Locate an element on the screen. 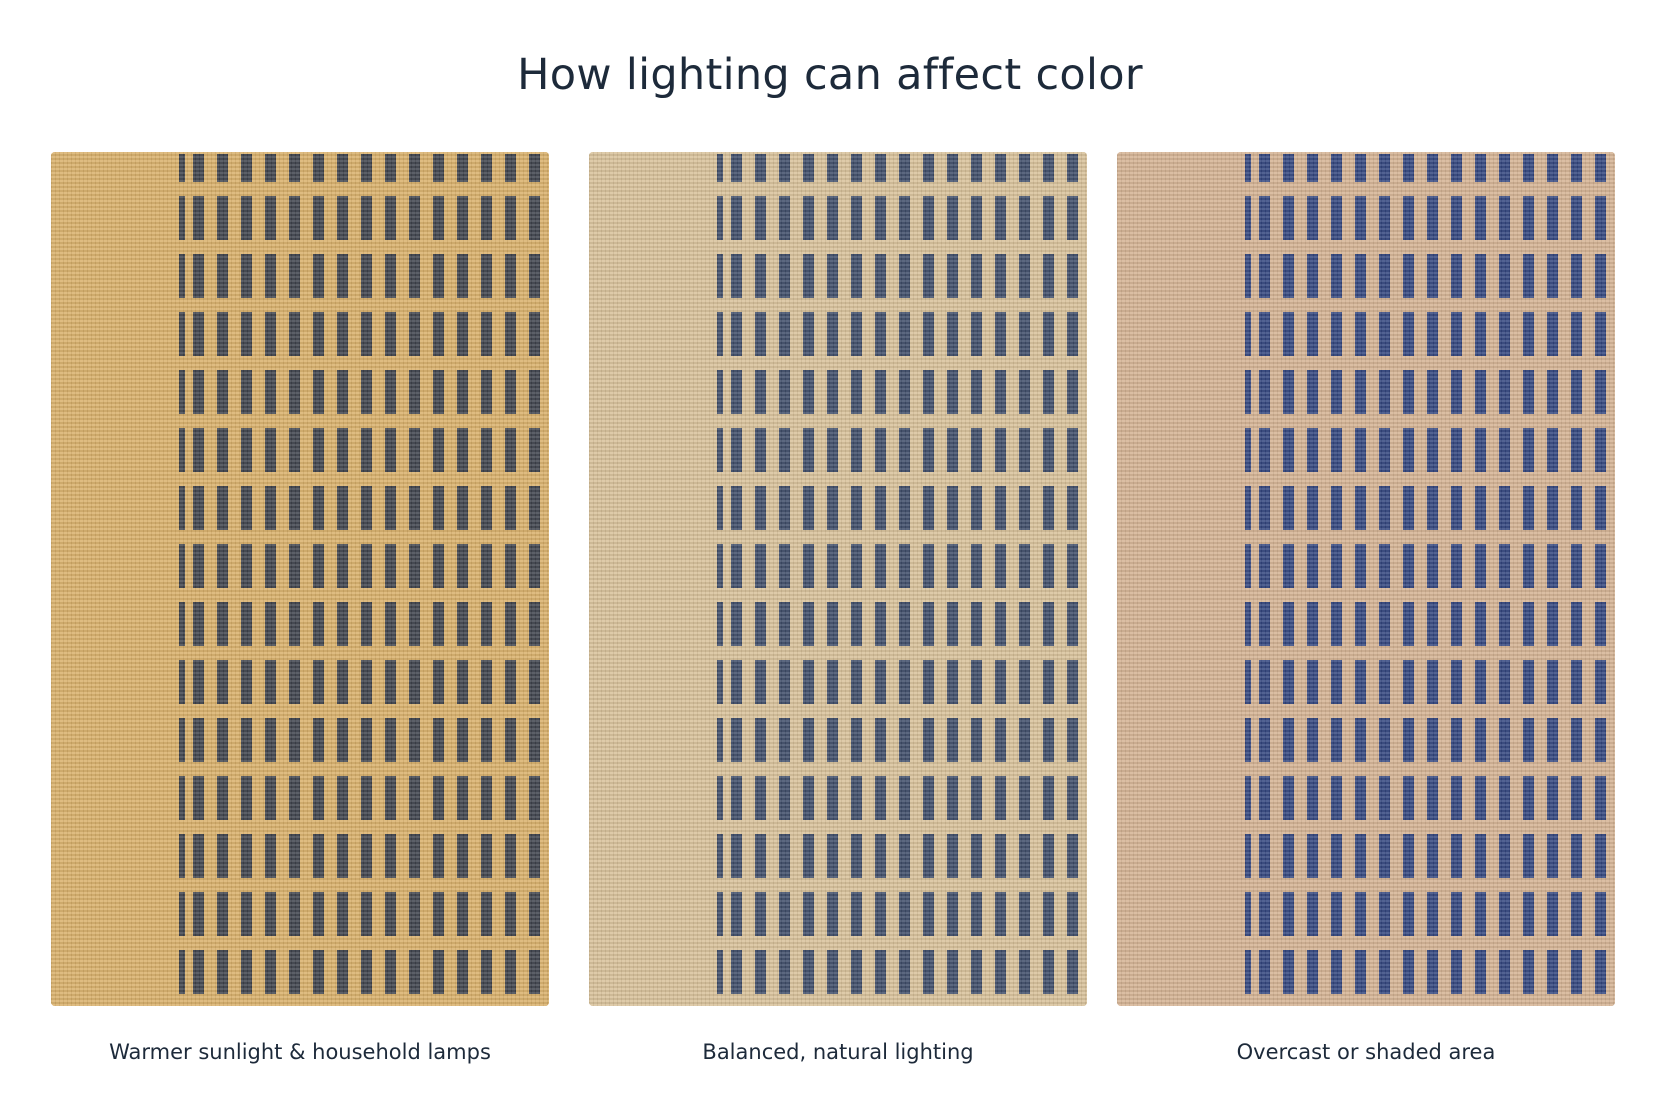 The image size is (1660, 1107). caption-warm: Warmer sunlight & household lamps is located at coordinates (300, 1052).